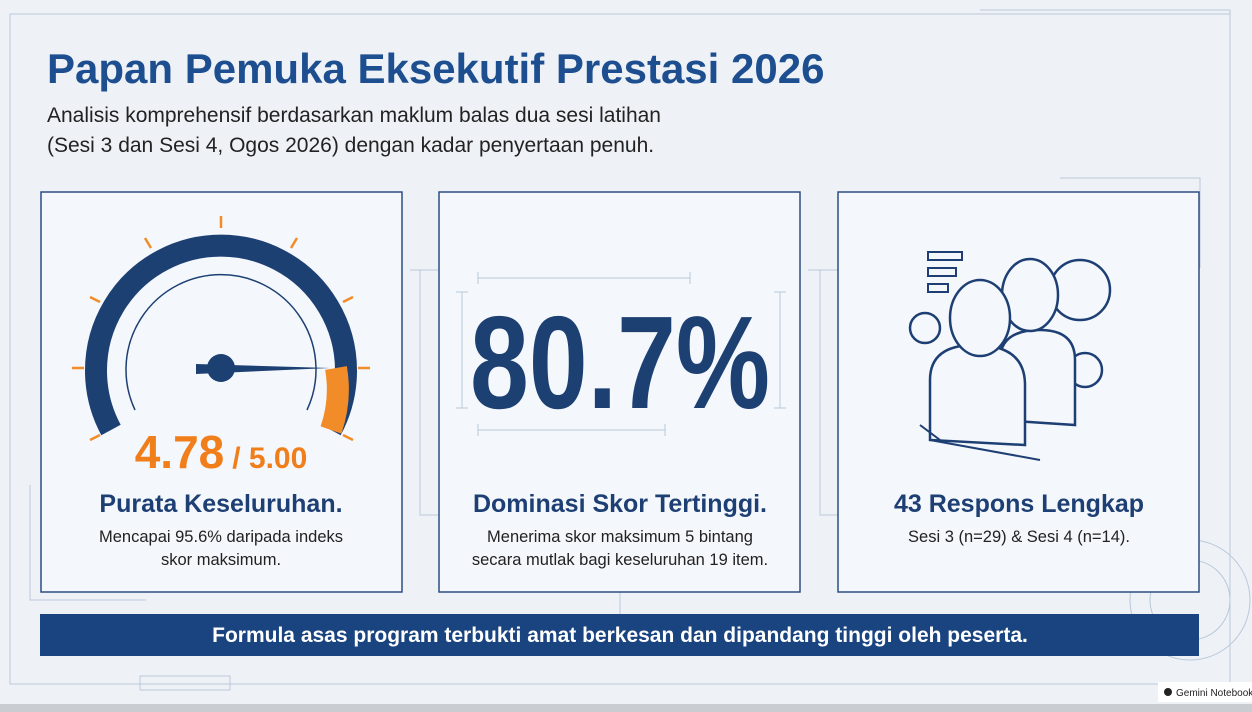 The width and height of the screenshot is (1252, 712). I want to click on banner, so click(619, 635).